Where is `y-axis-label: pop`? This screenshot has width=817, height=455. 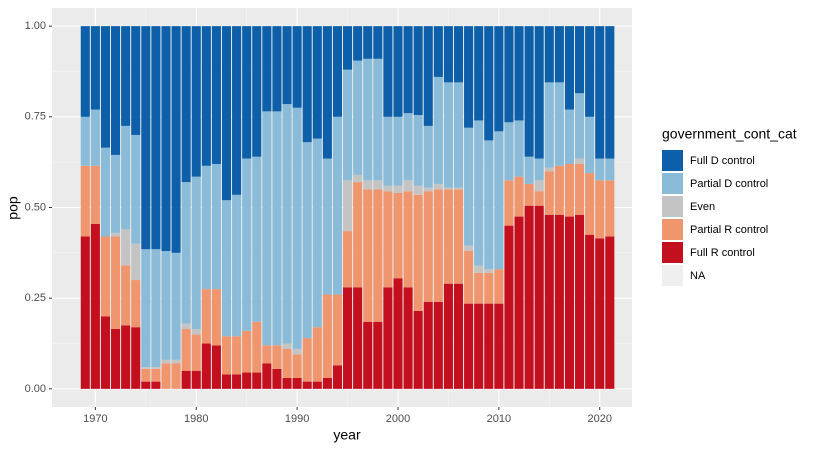 y-axis-label: pop is located at coordinates (13, 208).